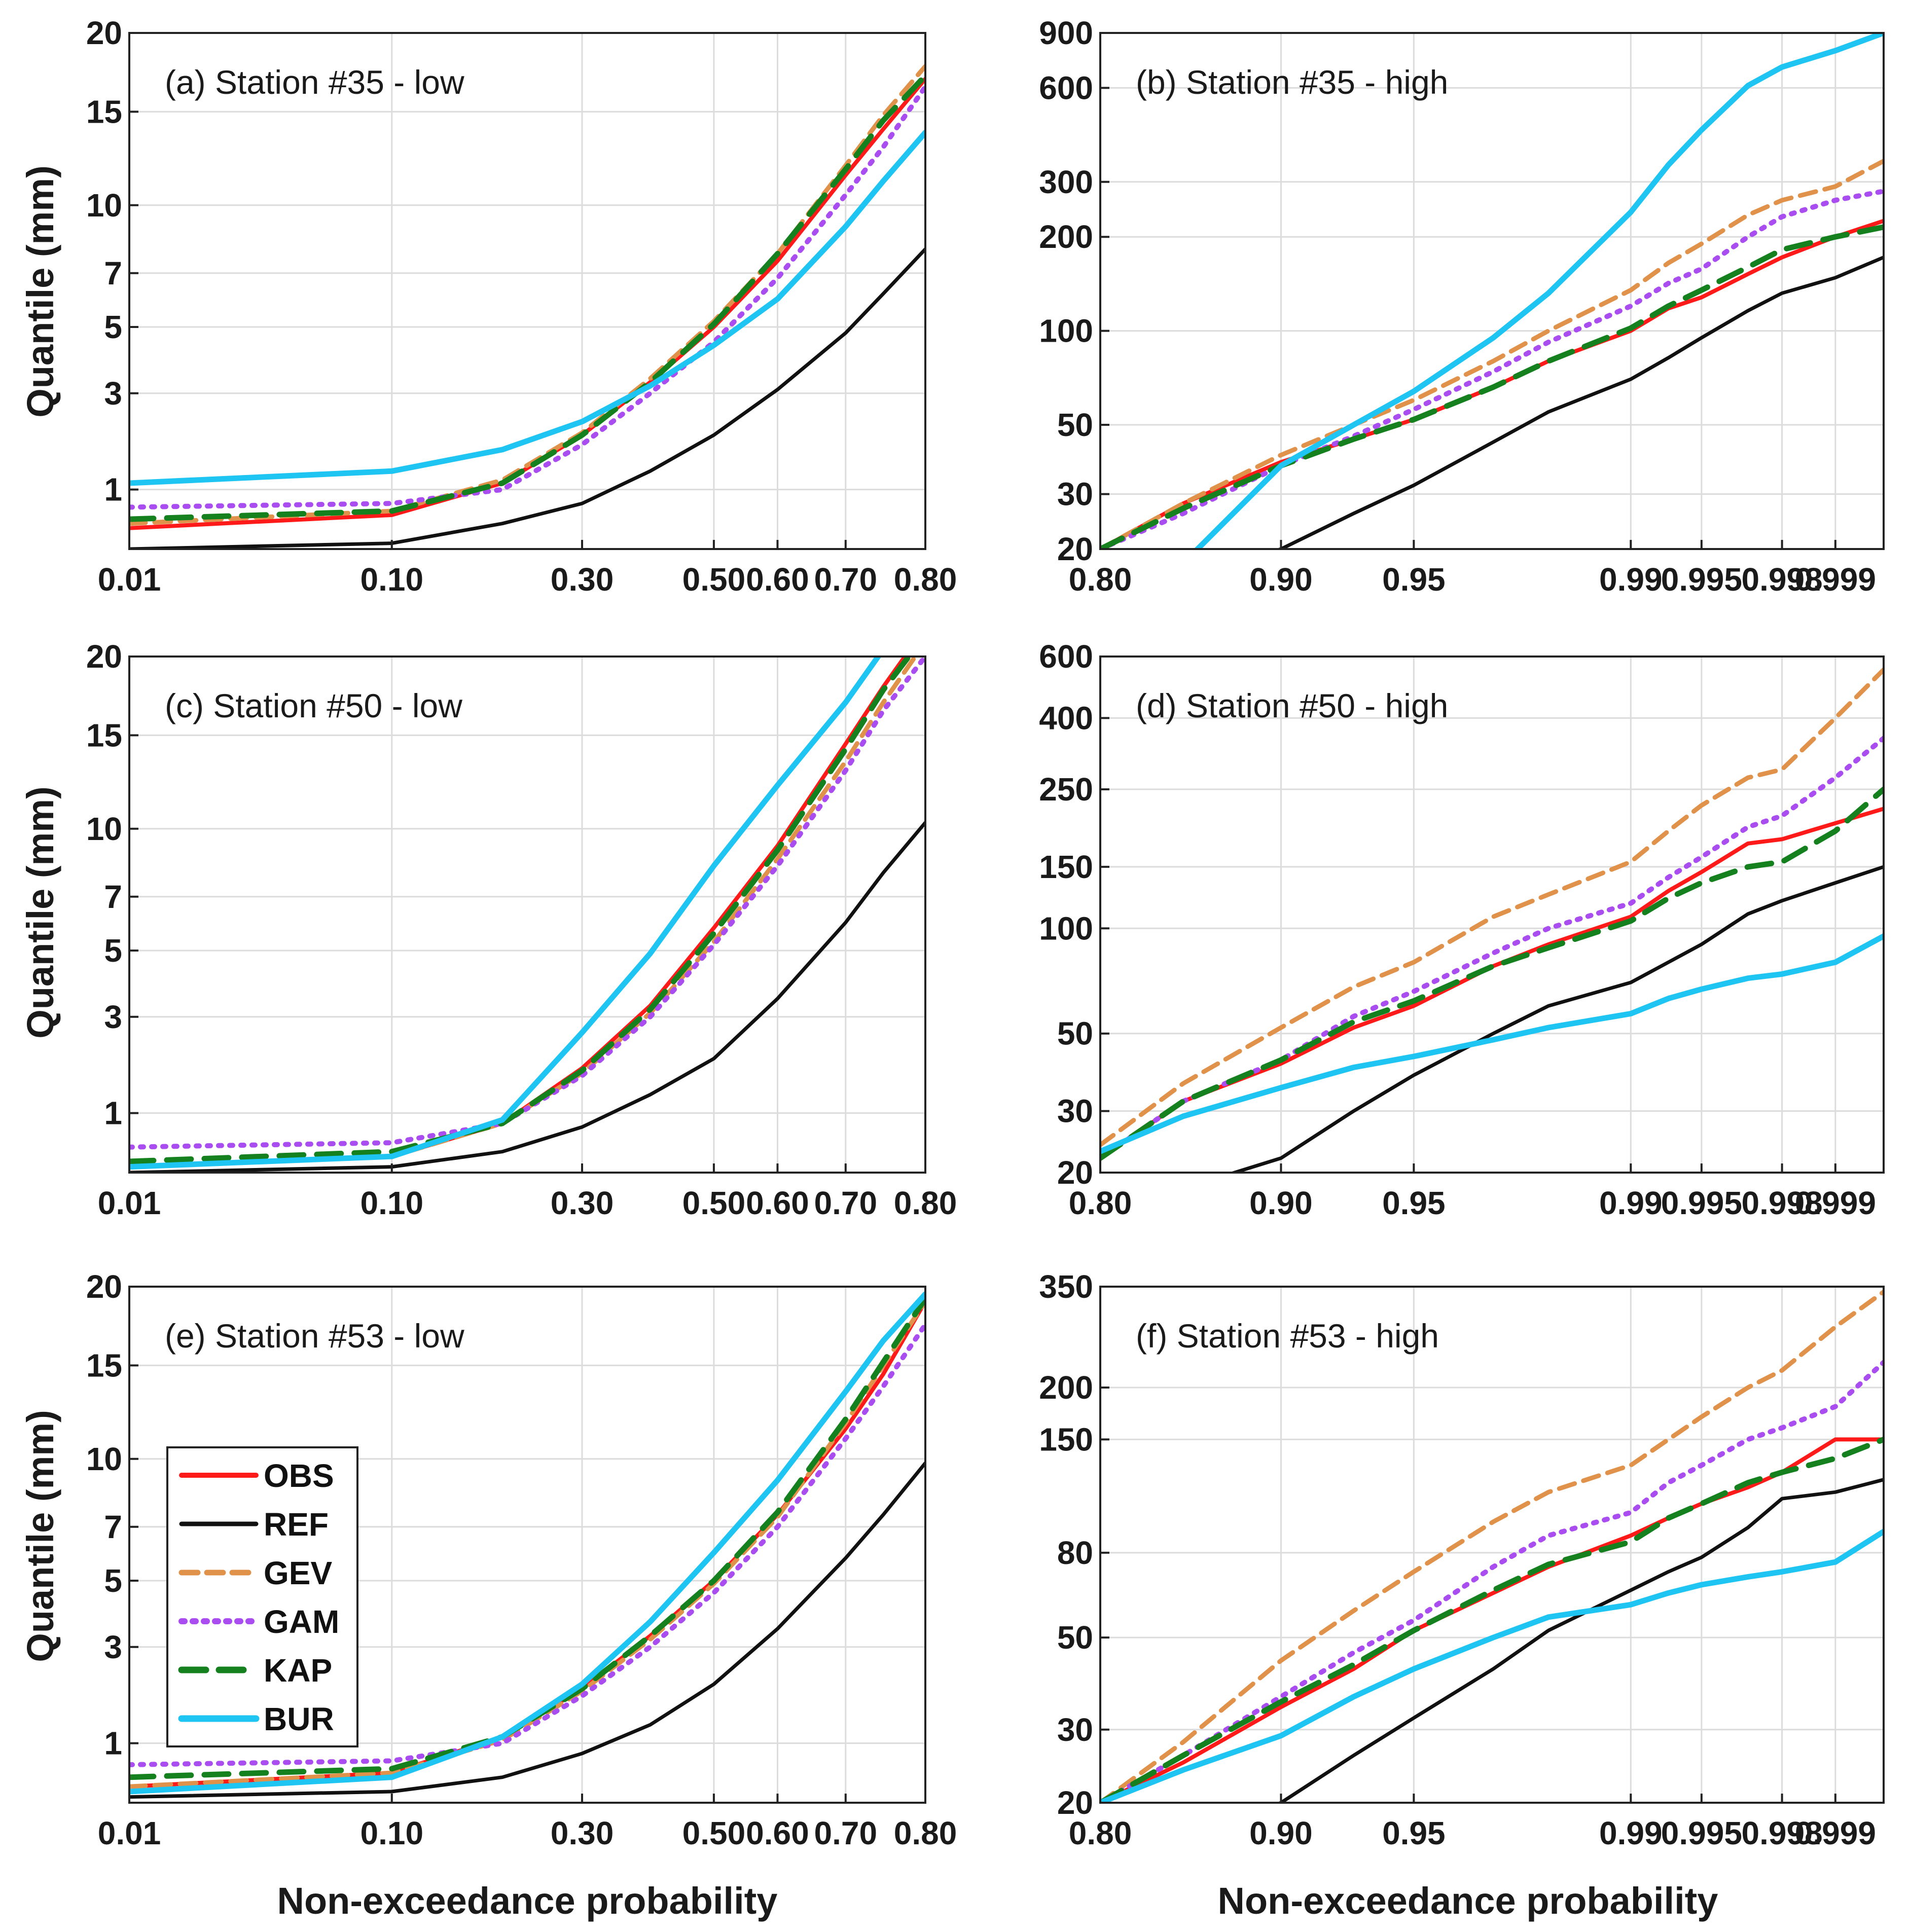 This screenshot has width=1910, height=1932. I want to click on y-tick-label-b-7: 900, so click(1066, 33).